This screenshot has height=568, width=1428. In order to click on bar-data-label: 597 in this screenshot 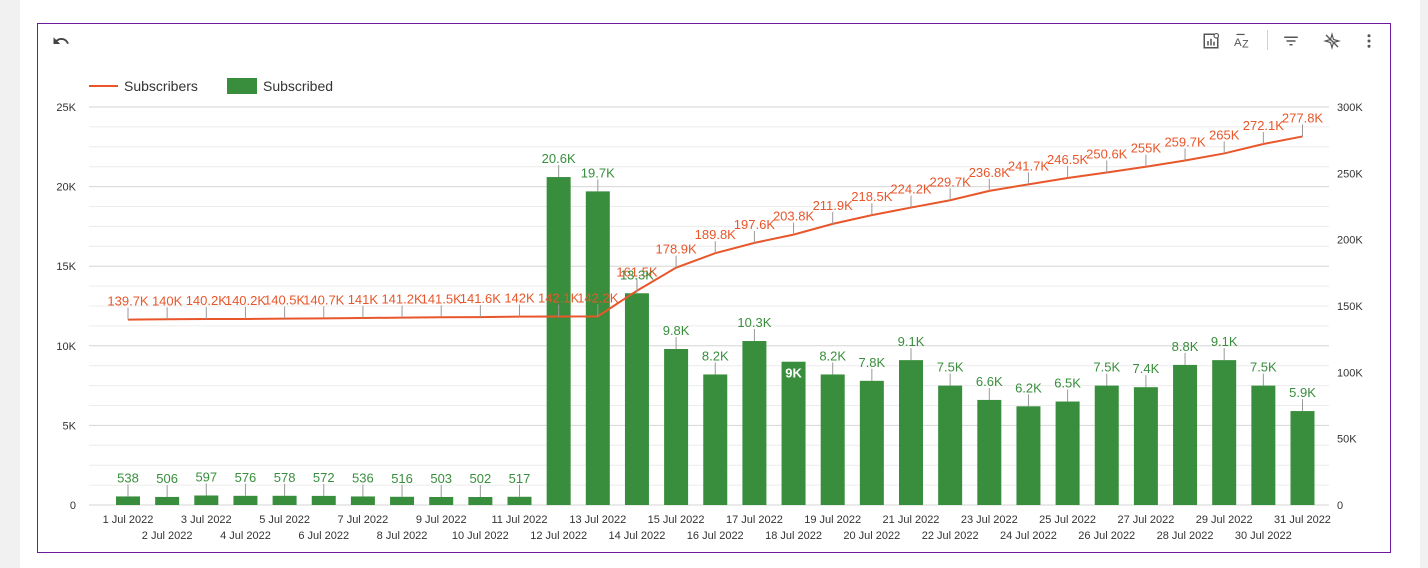, I will do `click(206, 476)`.